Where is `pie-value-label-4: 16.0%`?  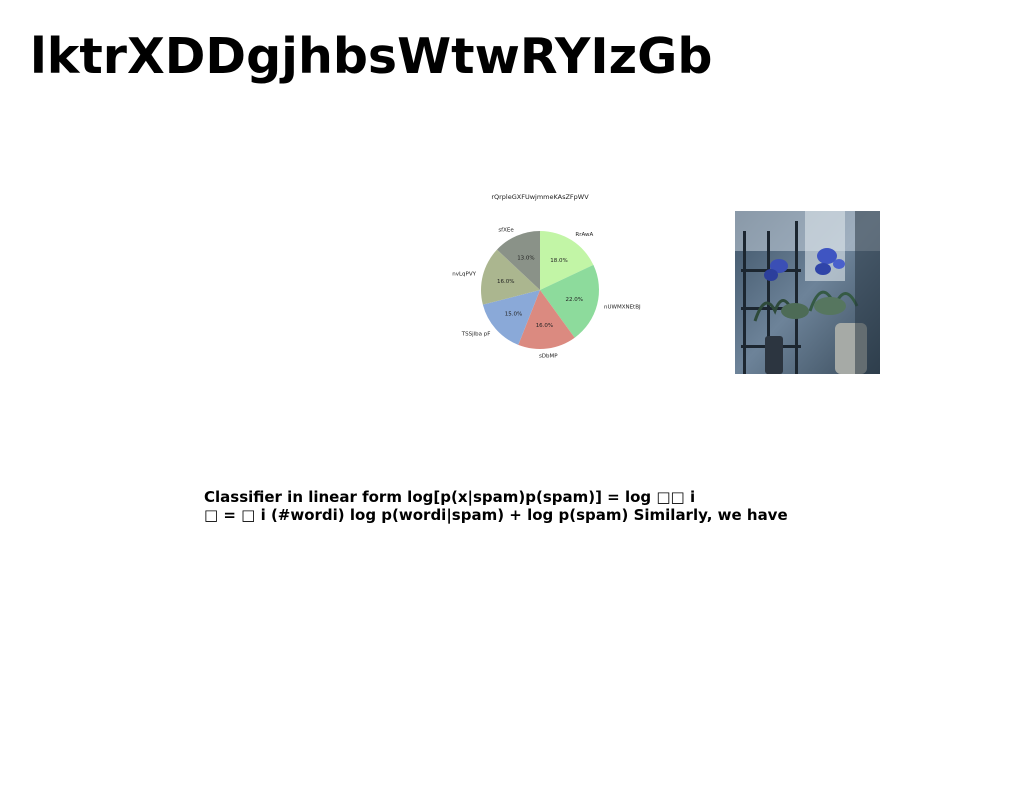
pie-value-label-4: 16.0% is located at coordinates (505, 282).